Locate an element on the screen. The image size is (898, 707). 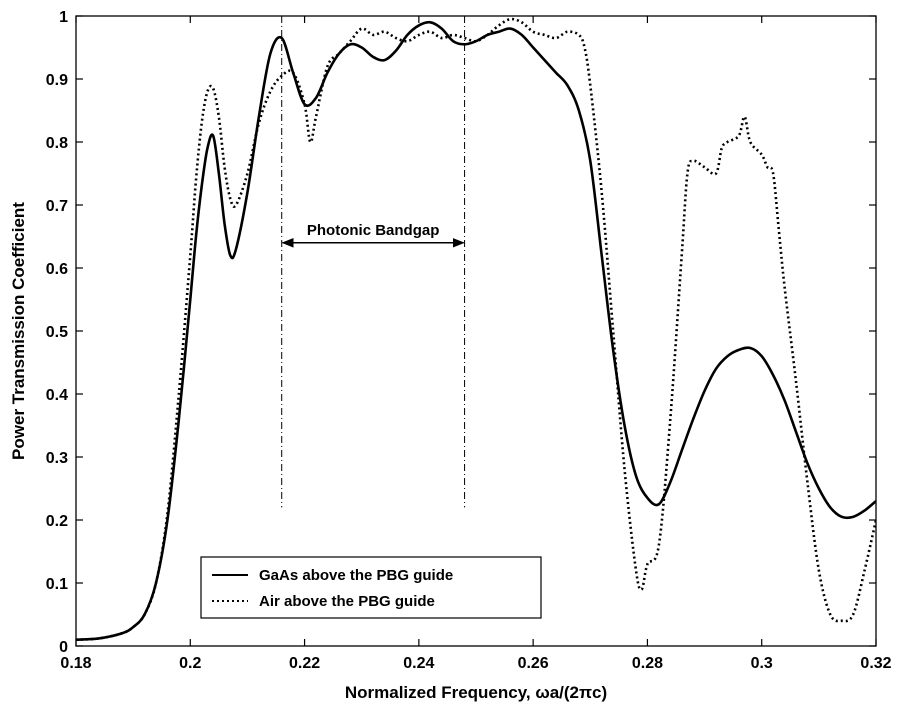
bandgap-label: Photonic Bandgap is located at coordinates (373, 230).